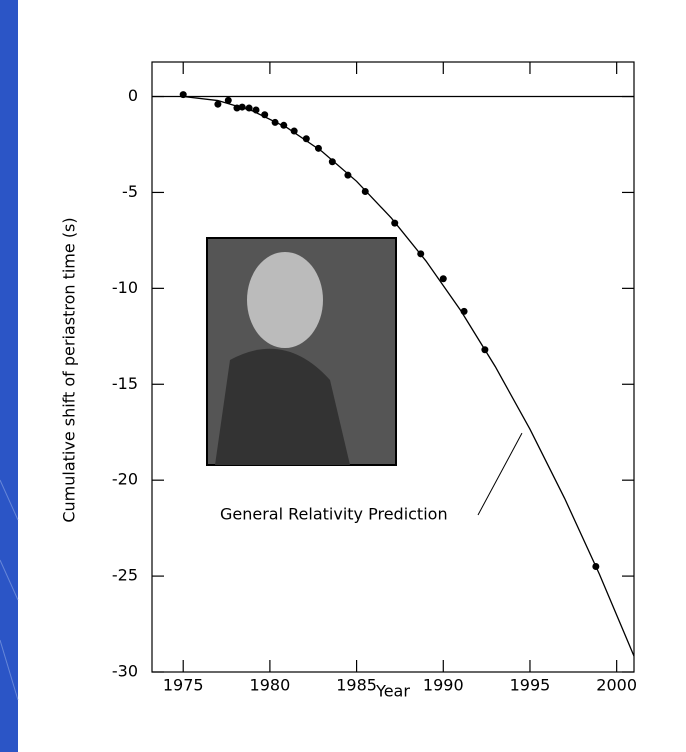 The width and height of the screenshot is (686, 752). Describe the element at coordinates (334, 514) in the screenshot. I see `annotation: General Relativity Prediction` at that location.